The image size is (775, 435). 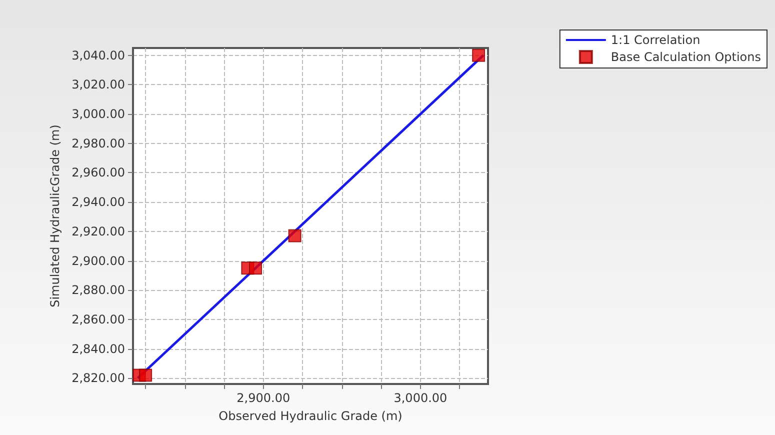 What do you see at coordinates (98, 290) in the screenshot?
I see `y-tick-label: 2,880.00` at bounding box center [98, 290].